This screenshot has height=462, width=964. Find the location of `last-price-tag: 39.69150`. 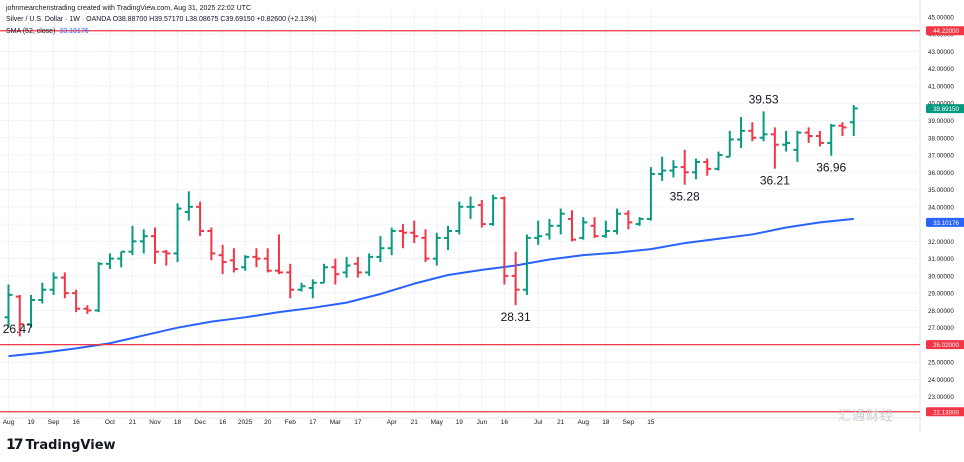

last-price-tag: 39.69150 is located at coordinates (945, 108).